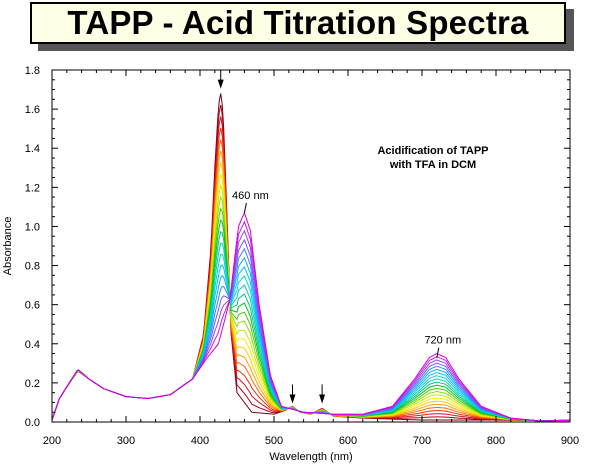 This screenshot has height=464, width=600. I want to click on y-tick-label: 1.2, so click(32, 188).